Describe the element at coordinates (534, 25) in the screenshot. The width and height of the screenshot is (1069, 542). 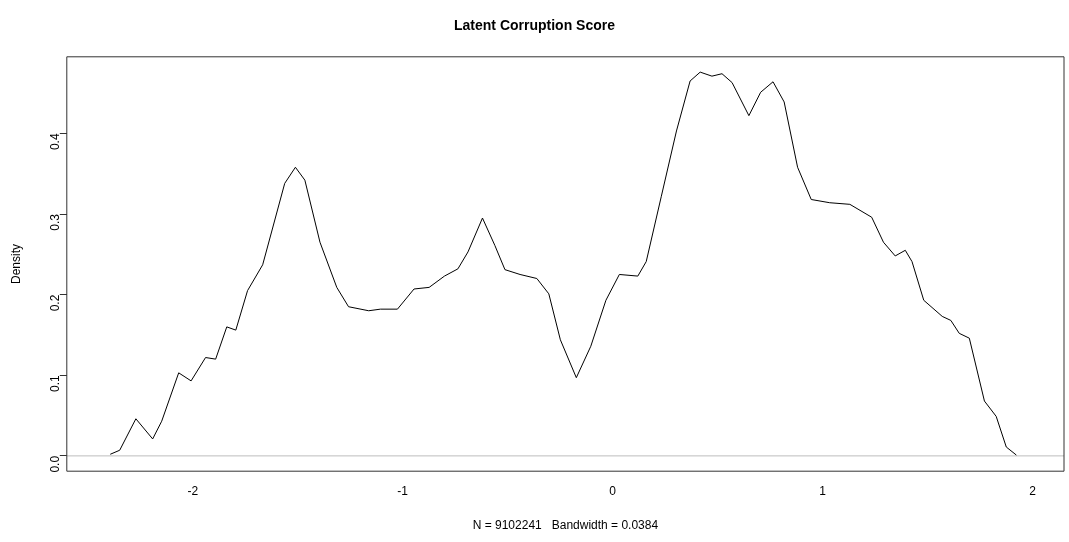
I see `chart-title: Latent Corruption Score` at that location.